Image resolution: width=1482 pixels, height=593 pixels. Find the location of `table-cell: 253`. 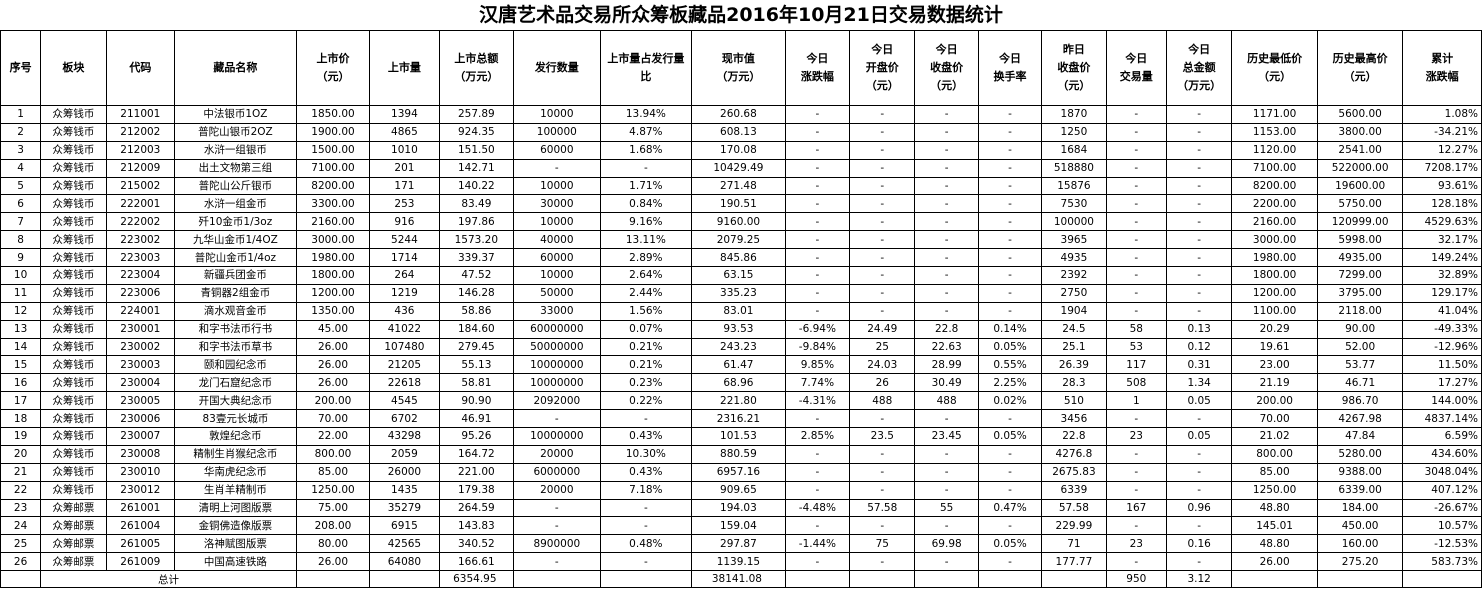

table-cell: 253 is located at coordinates (404, 204).